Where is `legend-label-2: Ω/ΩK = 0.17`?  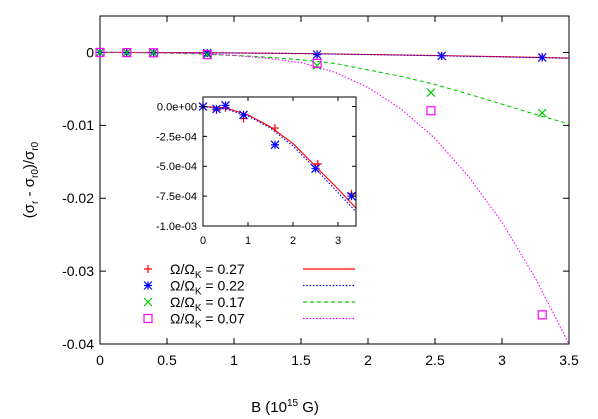
legend-label-2: Ω/ΩK = 0.17 is located at coordinates (207, 304).